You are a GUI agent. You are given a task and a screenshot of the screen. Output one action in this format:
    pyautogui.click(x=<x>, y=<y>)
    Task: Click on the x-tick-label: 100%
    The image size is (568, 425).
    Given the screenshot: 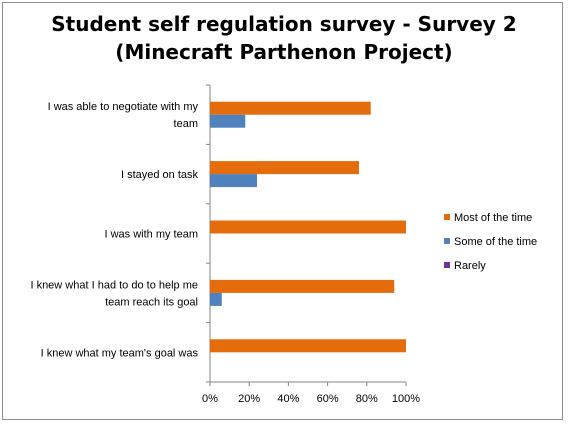 What is the action you would take?
    pyautogui.click(x=406, y=399)
    